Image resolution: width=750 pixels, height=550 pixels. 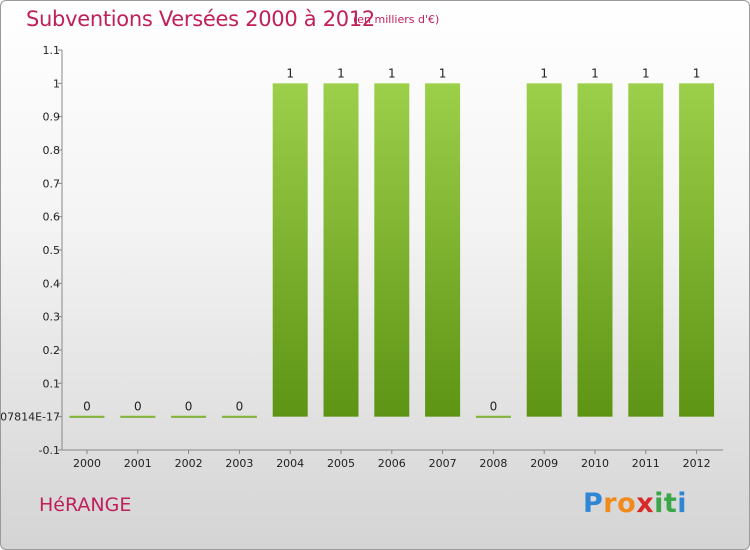 What do you see at coordinates (138, 463) in the screenshot?
I see `x-tick-label: 2001` at bounding box center [138, 463].